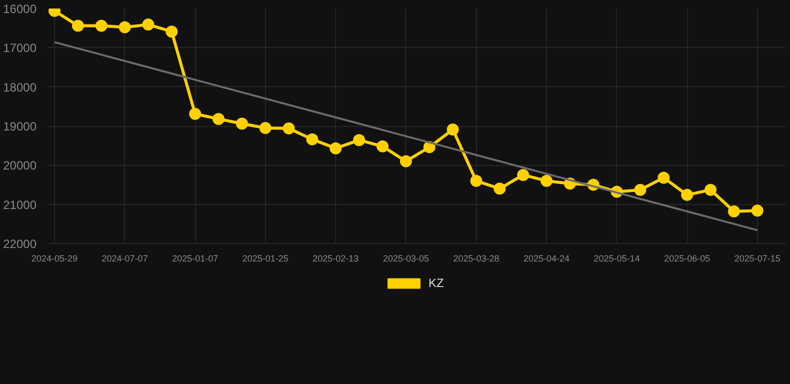 The width and height of the screenshot is (790, 384). I want to click on legend-label: KZ, so click(436, 283).